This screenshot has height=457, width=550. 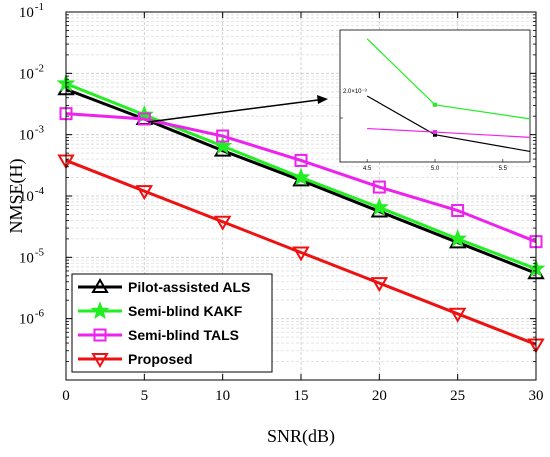 I want to click on inset-series: 4.5 5.0 5.5, so click(x=435, y=105).